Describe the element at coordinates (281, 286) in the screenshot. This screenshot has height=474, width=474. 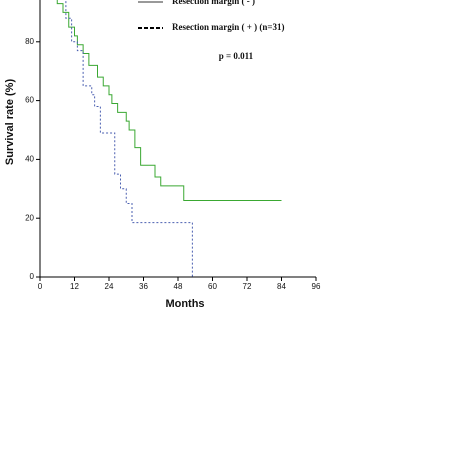
I see `x-tick-label: 84` at that location.